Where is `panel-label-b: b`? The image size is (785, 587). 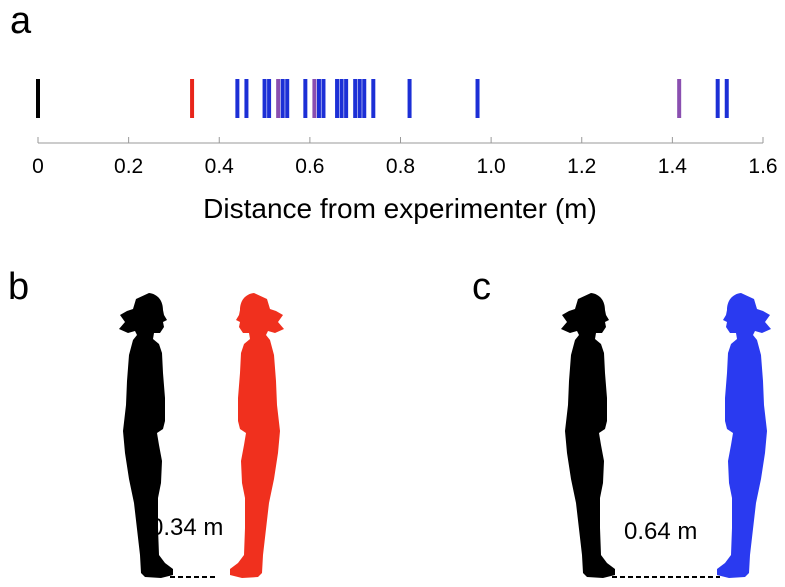
panel-label-b: b is located at coordinates (19, 287).